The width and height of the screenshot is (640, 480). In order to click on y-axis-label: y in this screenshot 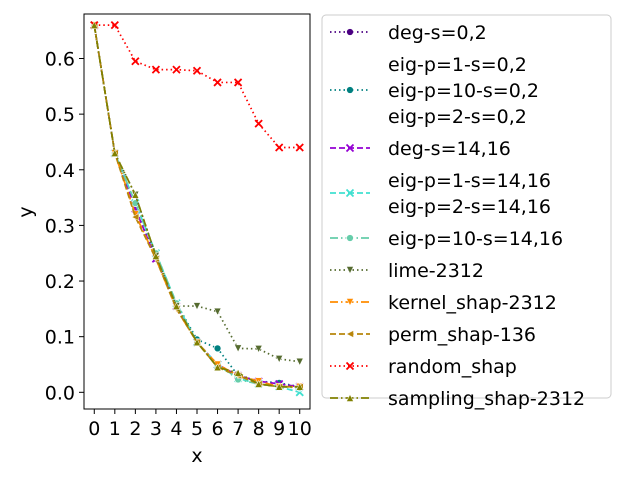, I will do `click(26, 211)`.